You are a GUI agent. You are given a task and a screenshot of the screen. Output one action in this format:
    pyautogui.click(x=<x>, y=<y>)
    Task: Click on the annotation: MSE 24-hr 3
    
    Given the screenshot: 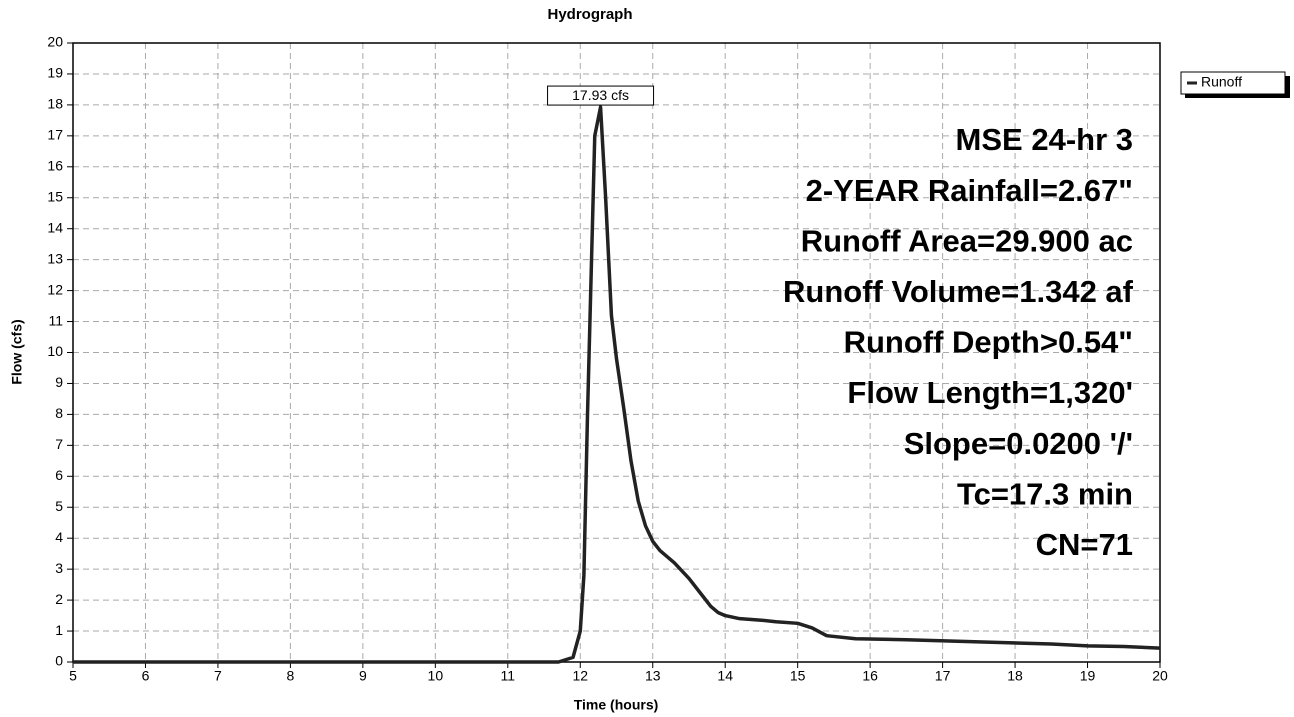 What is the action you would take?
    pyautogui.click(x=1044, y=139)
    